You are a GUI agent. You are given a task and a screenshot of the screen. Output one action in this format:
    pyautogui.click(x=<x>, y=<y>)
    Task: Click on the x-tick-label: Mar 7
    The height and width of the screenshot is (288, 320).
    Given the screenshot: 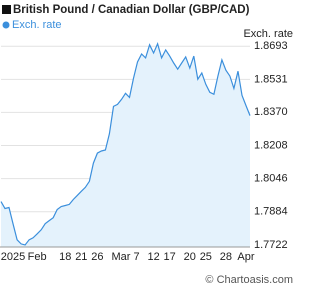 What is the action you would take?
    pyautogui.click(x=125, y=257)
    